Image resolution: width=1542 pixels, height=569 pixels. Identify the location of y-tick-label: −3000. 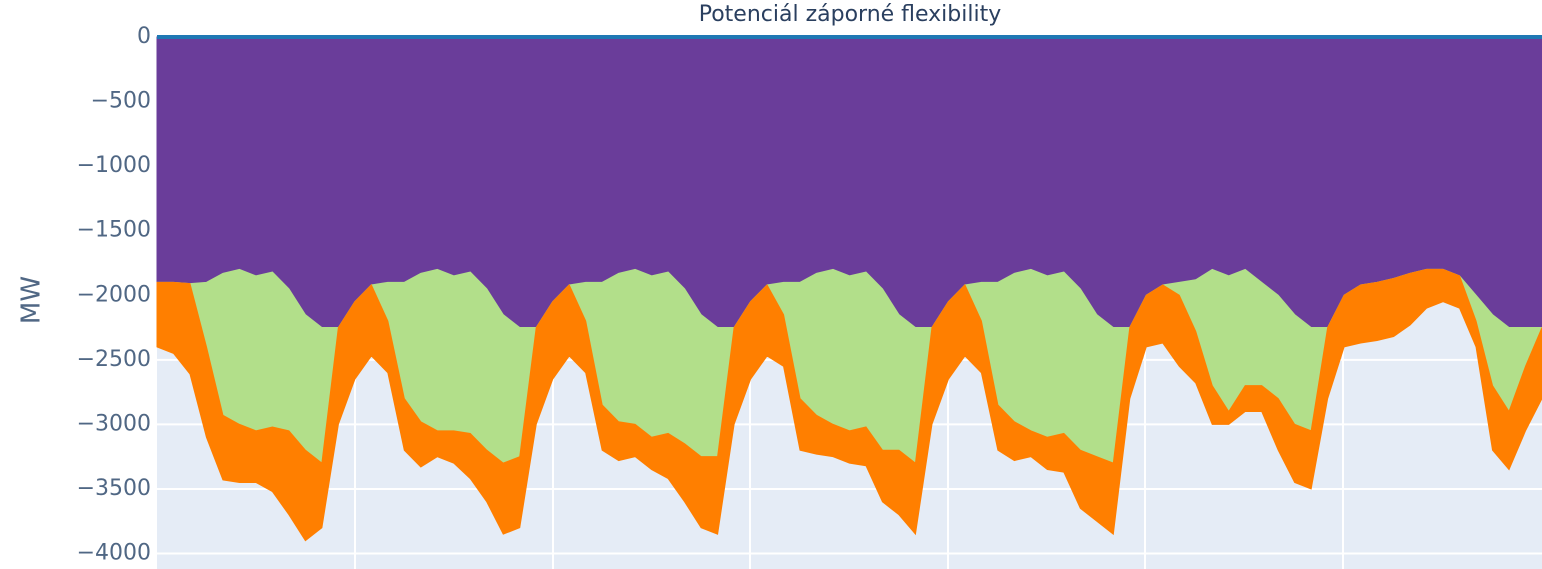
(114, 423).